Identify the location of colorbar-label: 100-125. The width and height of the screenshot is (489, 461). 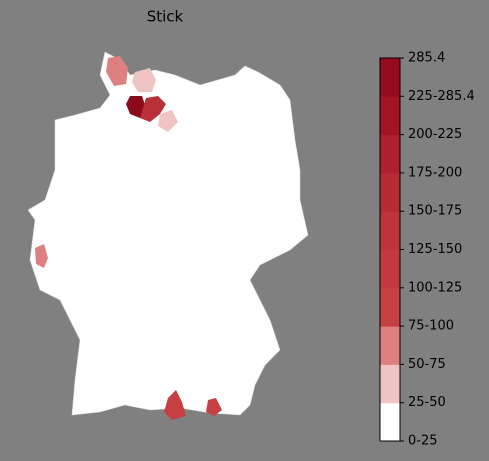
(435, 287).